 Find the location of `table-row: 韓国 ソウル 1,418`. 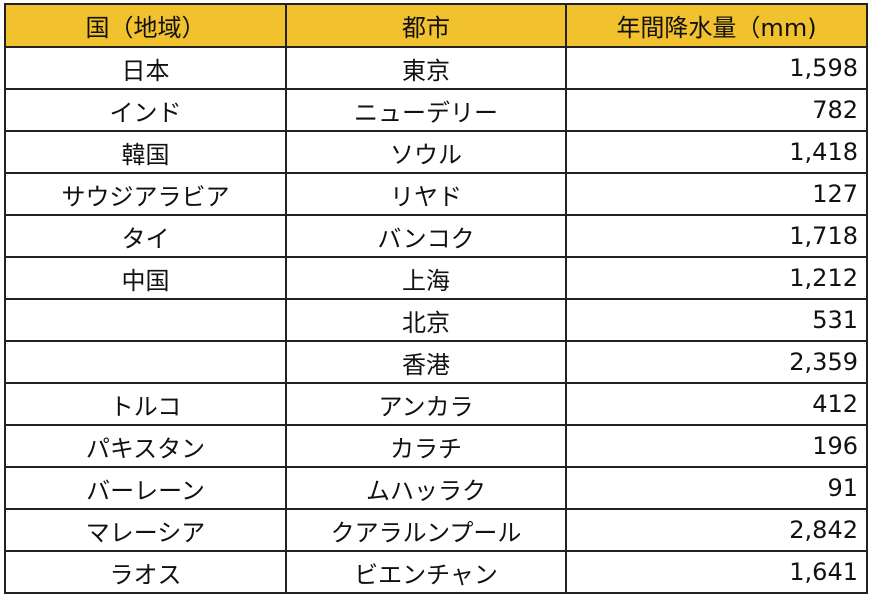

table-row: 韓国 ソウル 1,418 is located at coordinates (436, 152).